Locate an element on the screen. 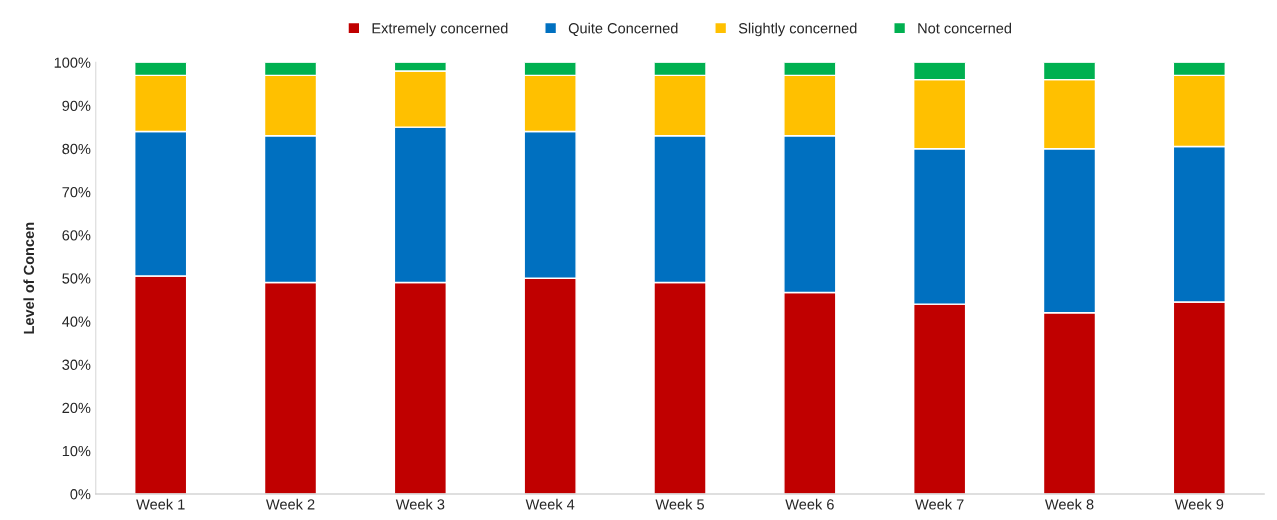 This screenshot has height=520, width=1277. legend-label: Not concerned is located at coordinates (965, 28).